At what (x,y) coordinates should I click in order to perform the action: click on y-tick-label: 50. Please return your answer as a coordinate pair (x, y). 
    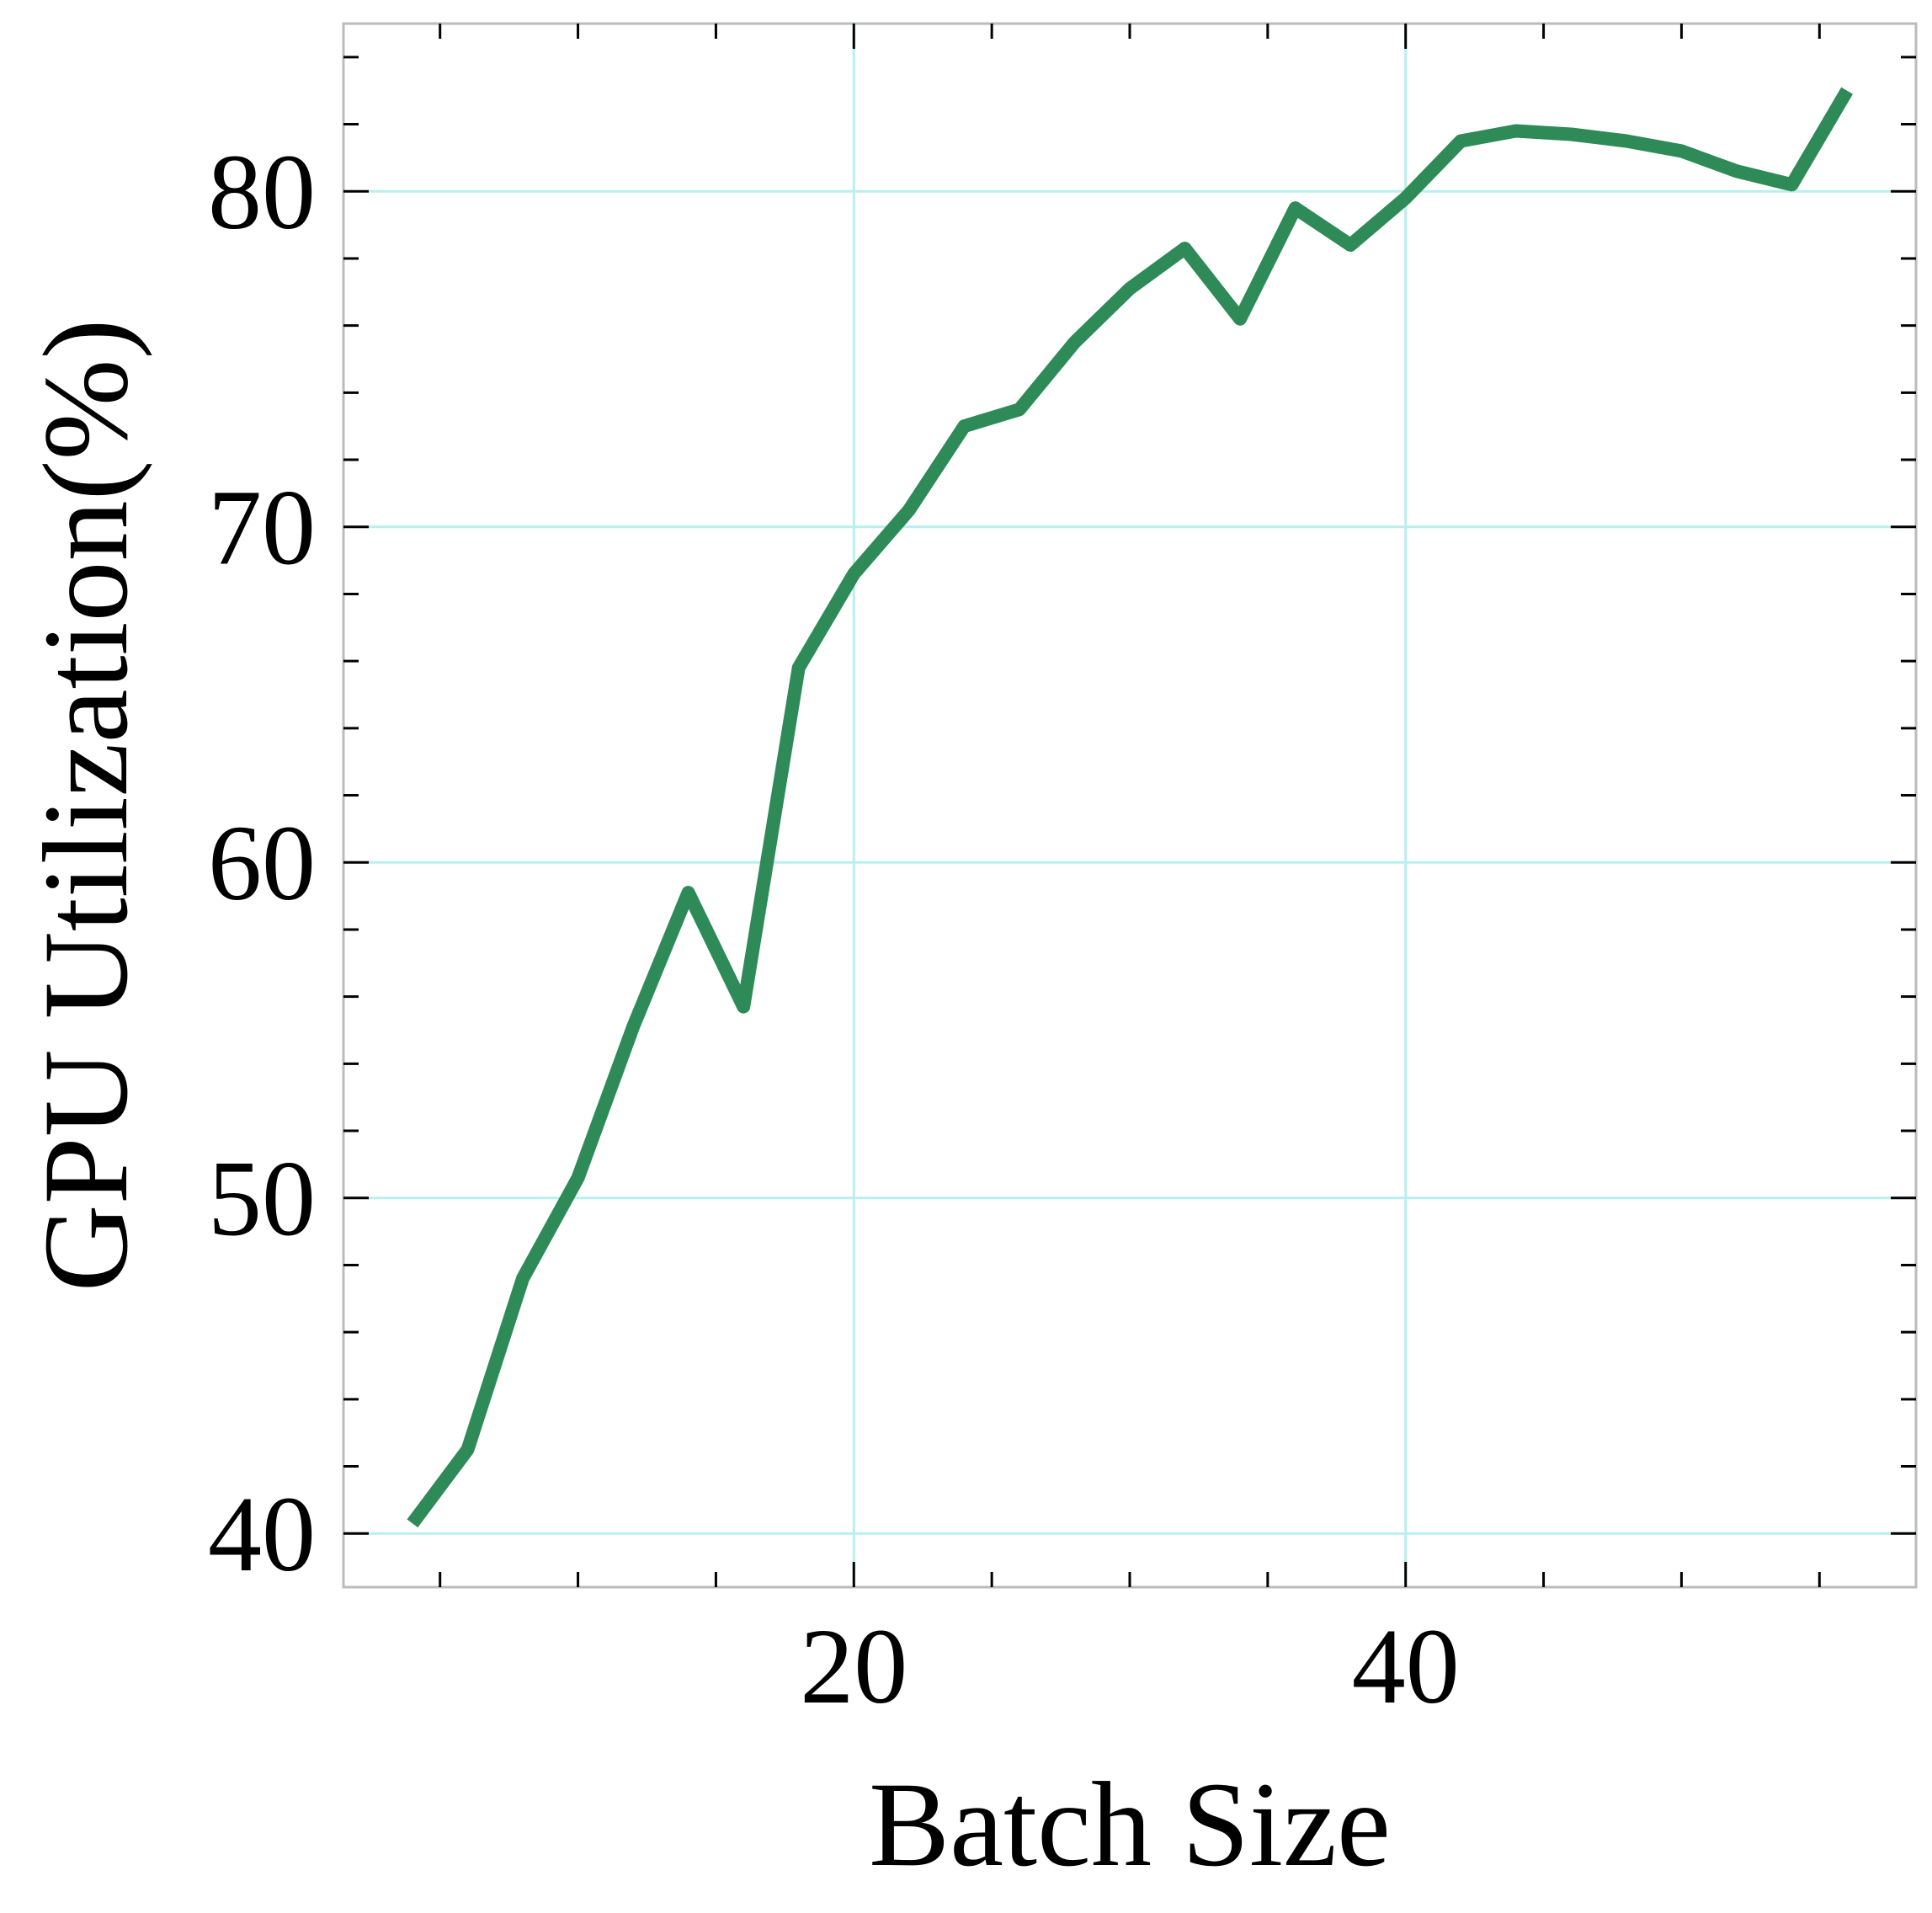
    Looking at the image, I should click on (262, 1199).